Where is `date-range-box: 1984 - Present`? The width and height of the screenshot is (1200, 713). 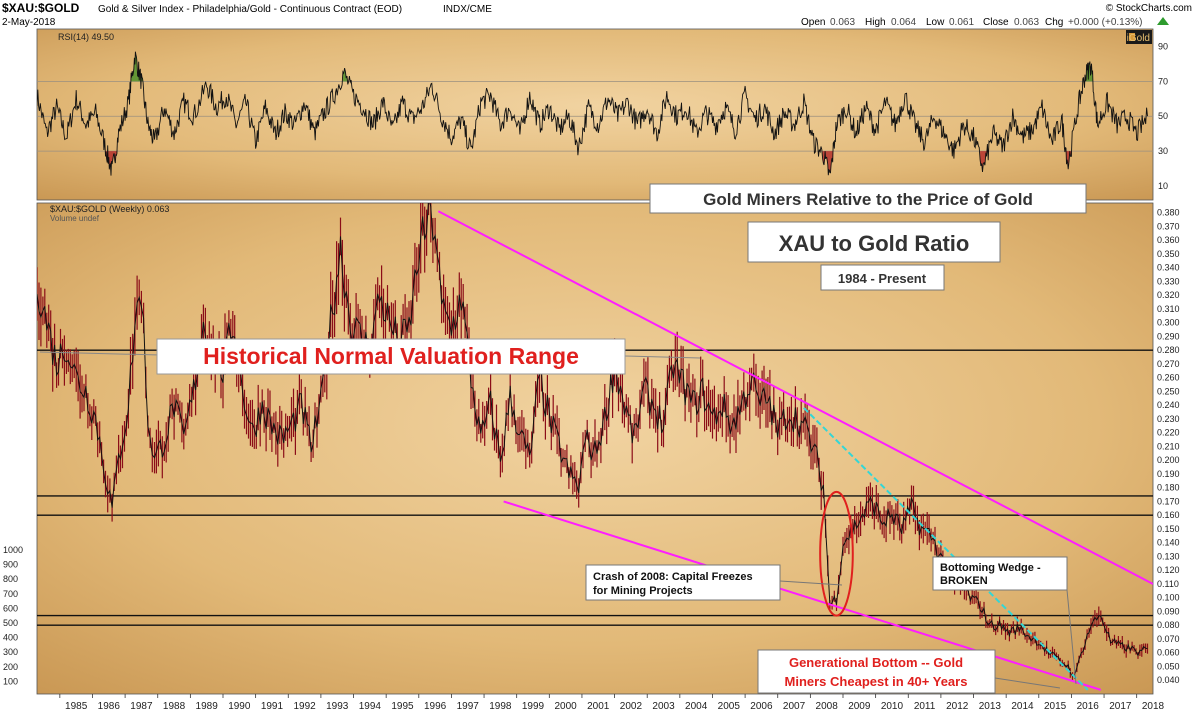 date-range-box: 1984 - Present is located at coordinates (882, 277).